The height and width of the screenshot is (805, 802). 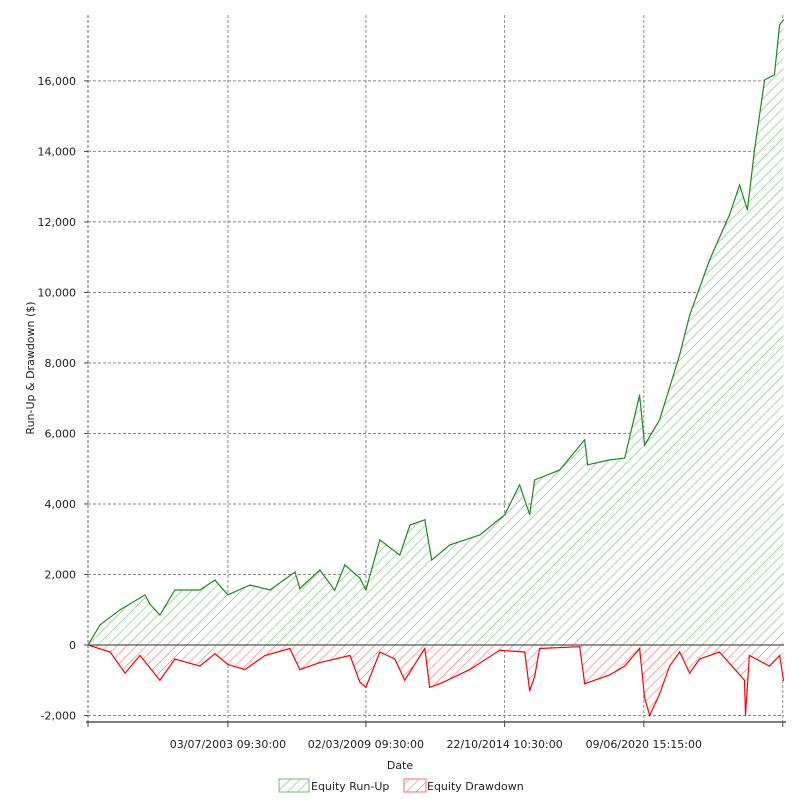 I want to click on y-tick-label: 6,000, so click(x=61, y=433).